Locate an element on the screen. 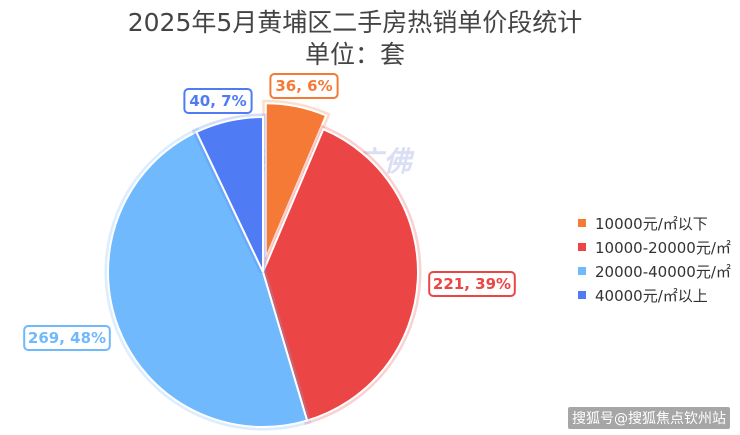 This screenshot has width=740, height=435. svg-text: 40, 7% is located at coordinates (217, 101).